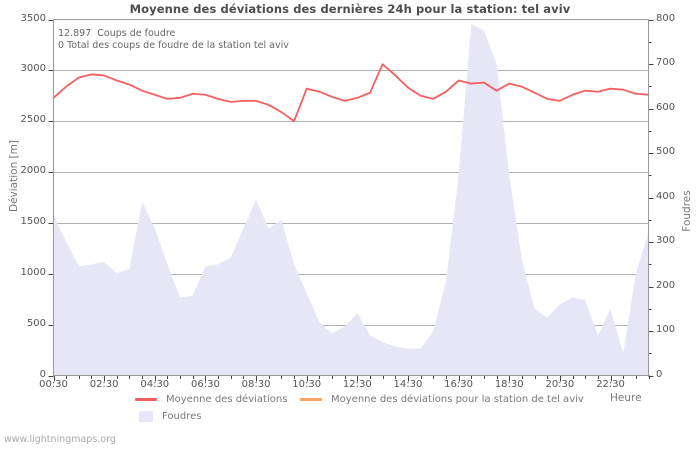 The width and height of the screenshot is (700, 450). What do you see at coordinates (146, 416) in the screenshot?
I see `legend-swatch-area` at bounding box center [146, 416].